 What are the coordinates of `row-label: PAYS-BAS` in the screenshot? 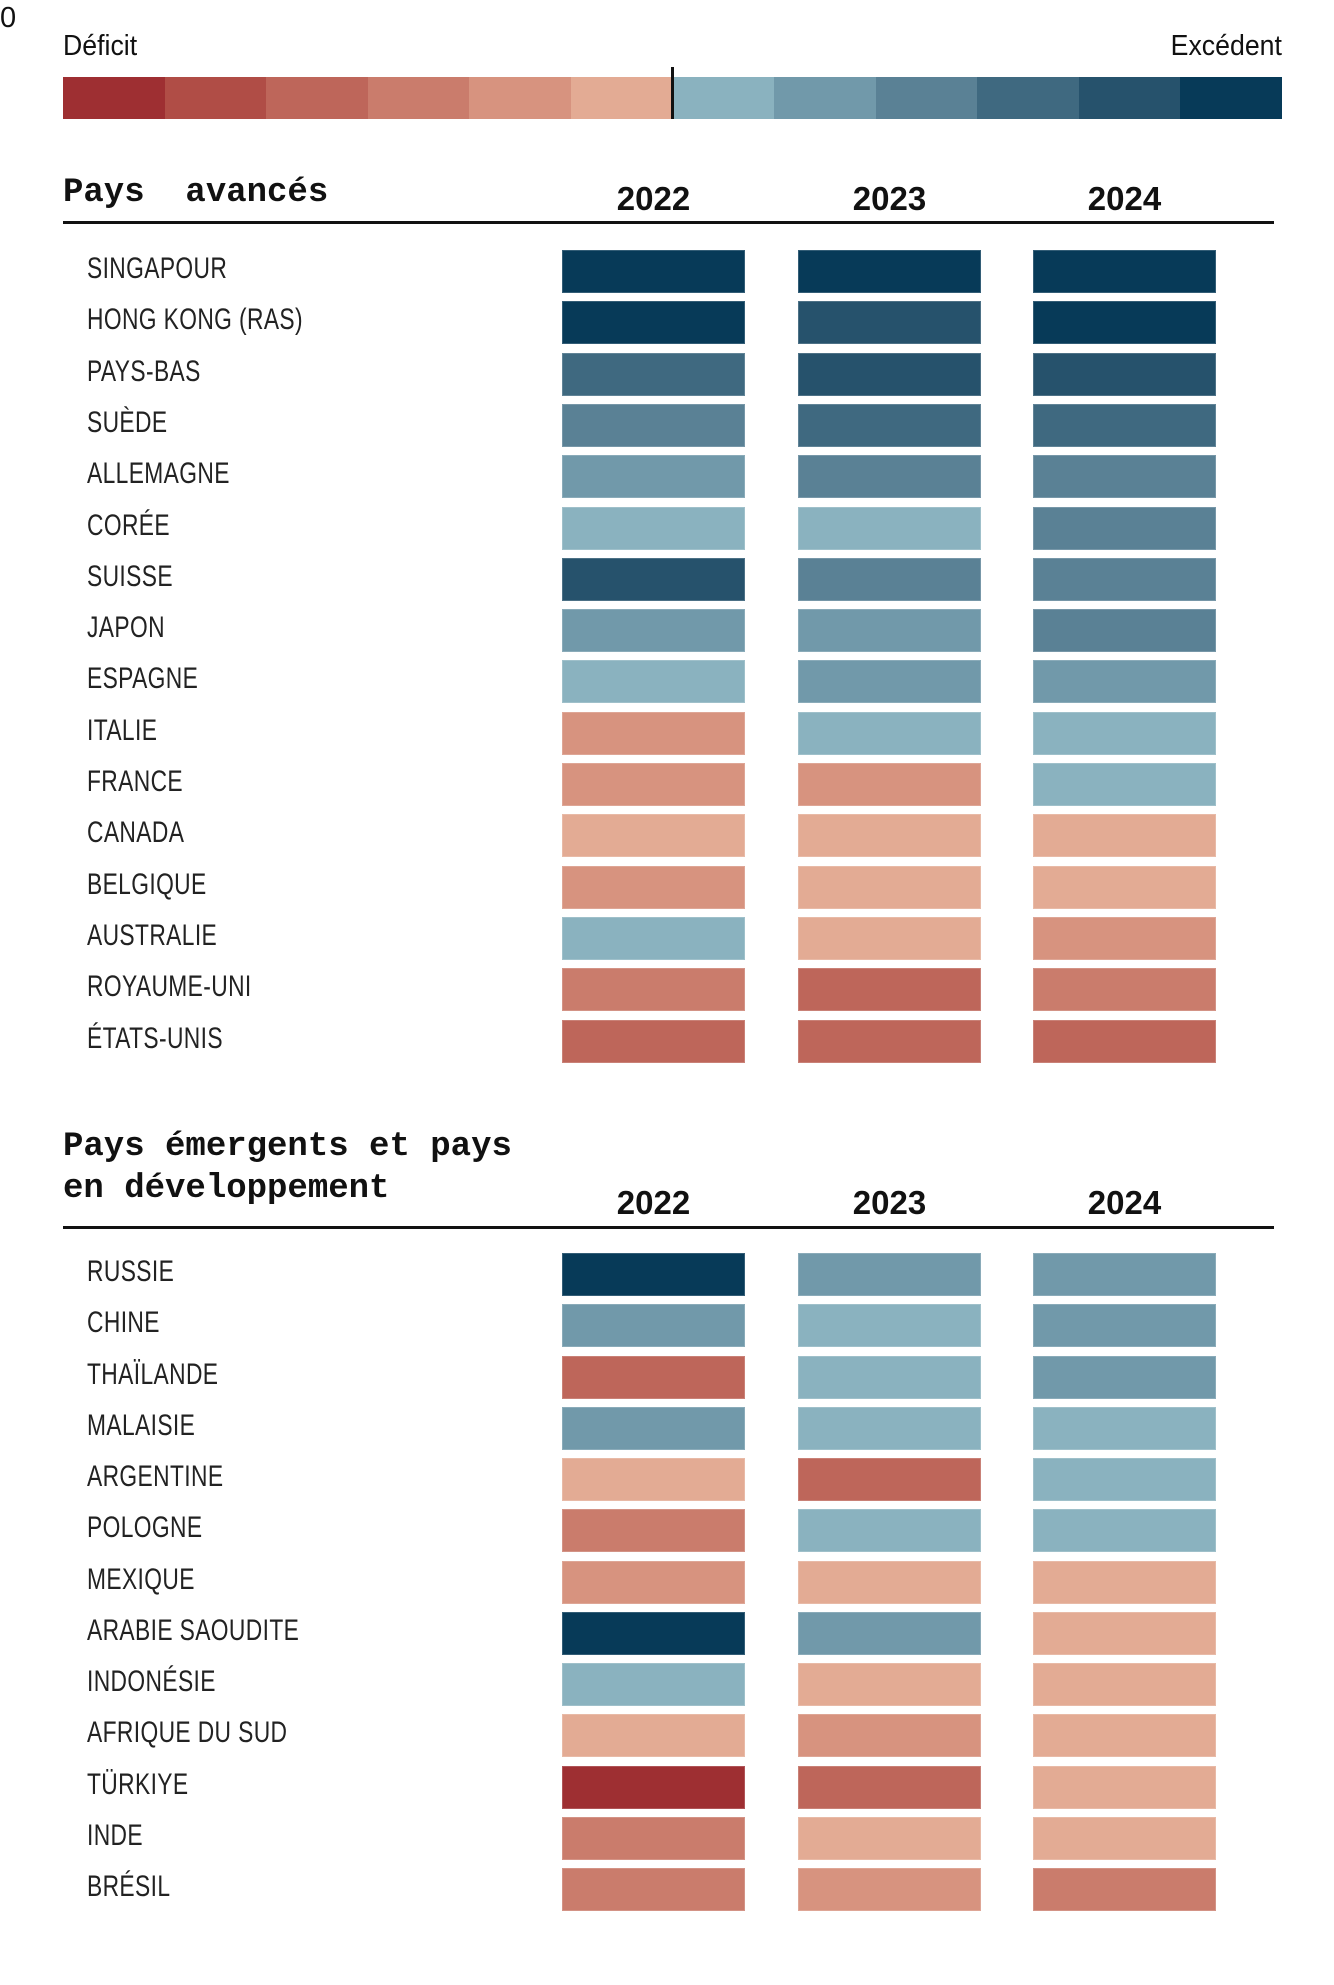 It's located at (144, 371).